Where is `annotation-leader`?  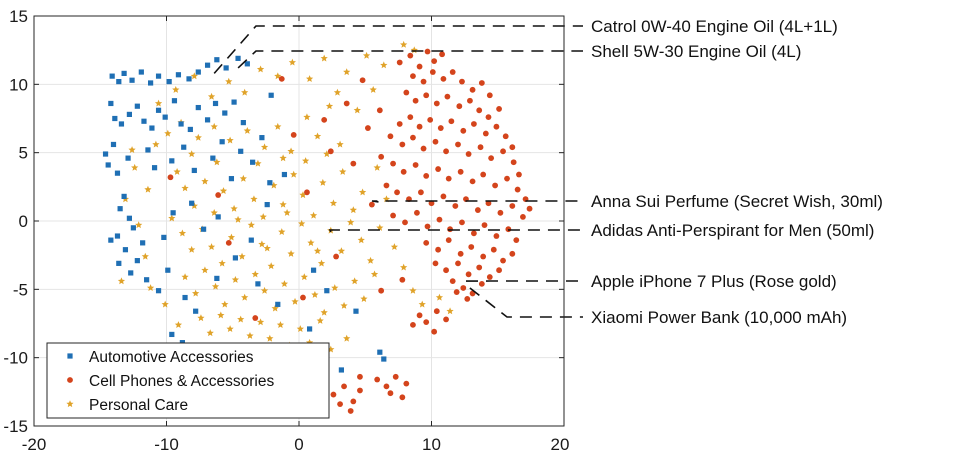 annotation-leader is located at coordinates (398, 49).